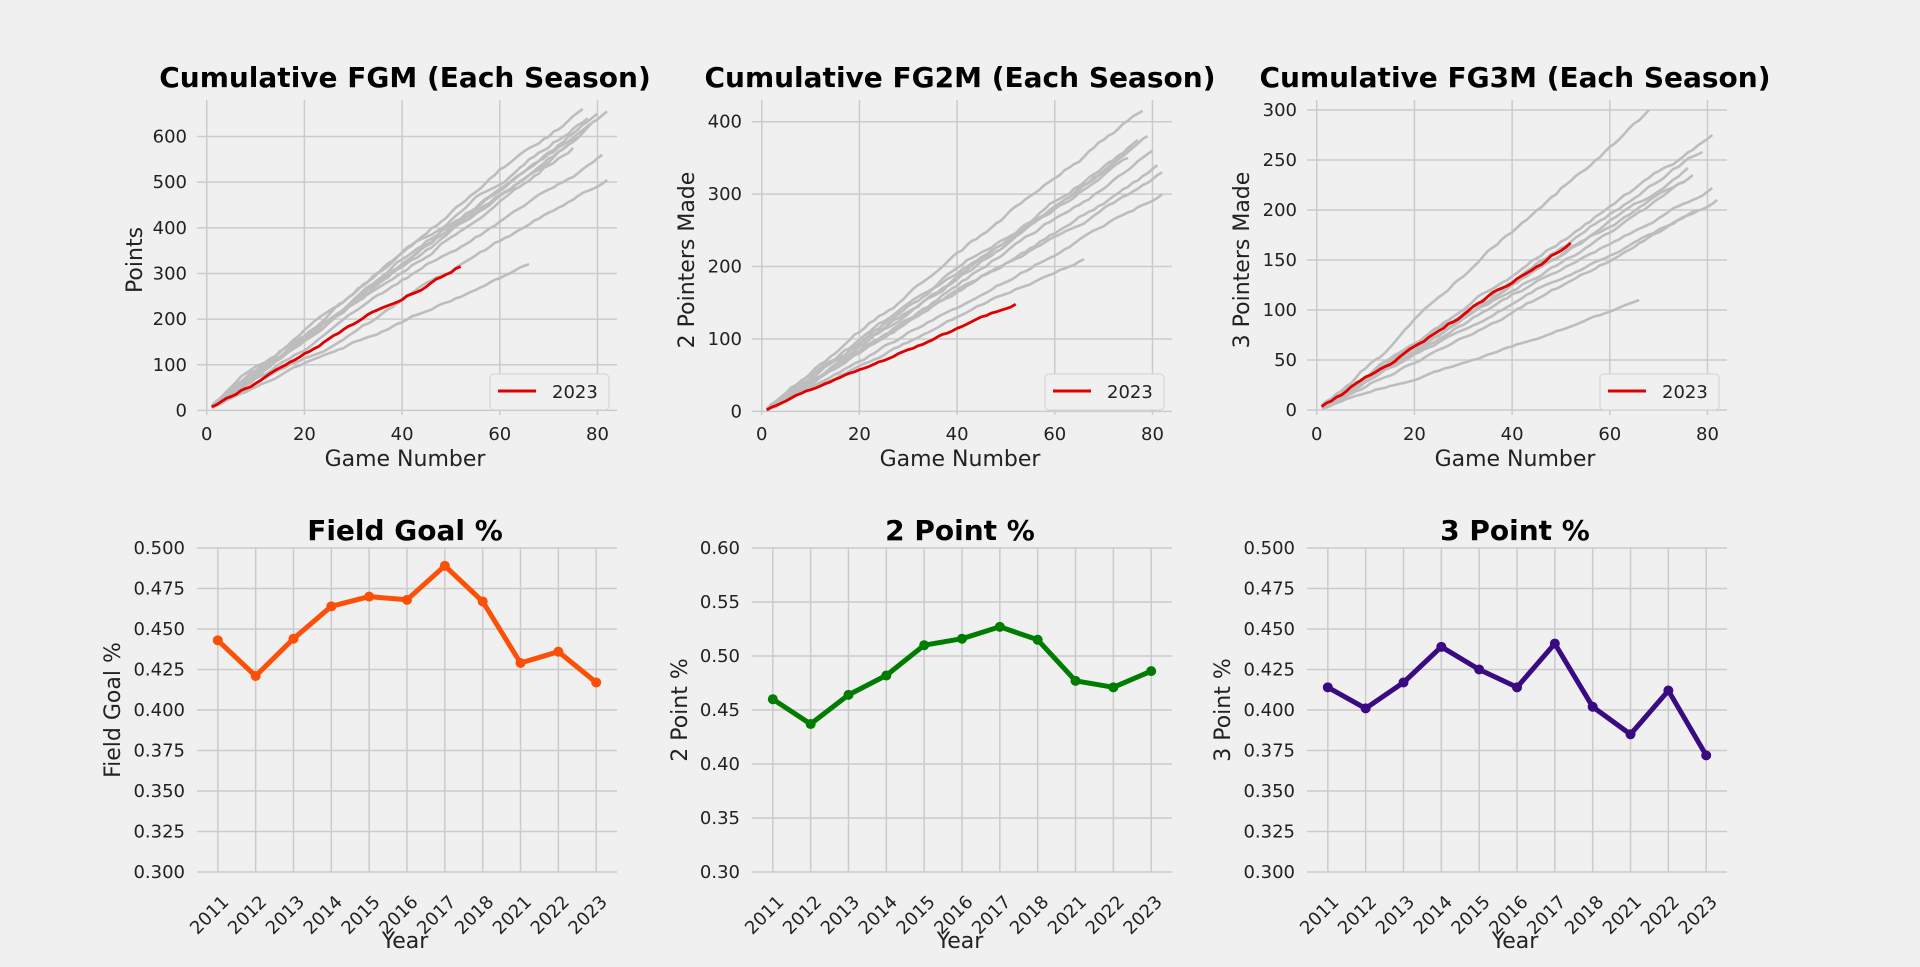 This screenshot has height=967, width=1920. What do you see at coordinates (159, 751) in the screenshot?
I see `y-tick-label: 0.375` at bounding box center [159, 751].